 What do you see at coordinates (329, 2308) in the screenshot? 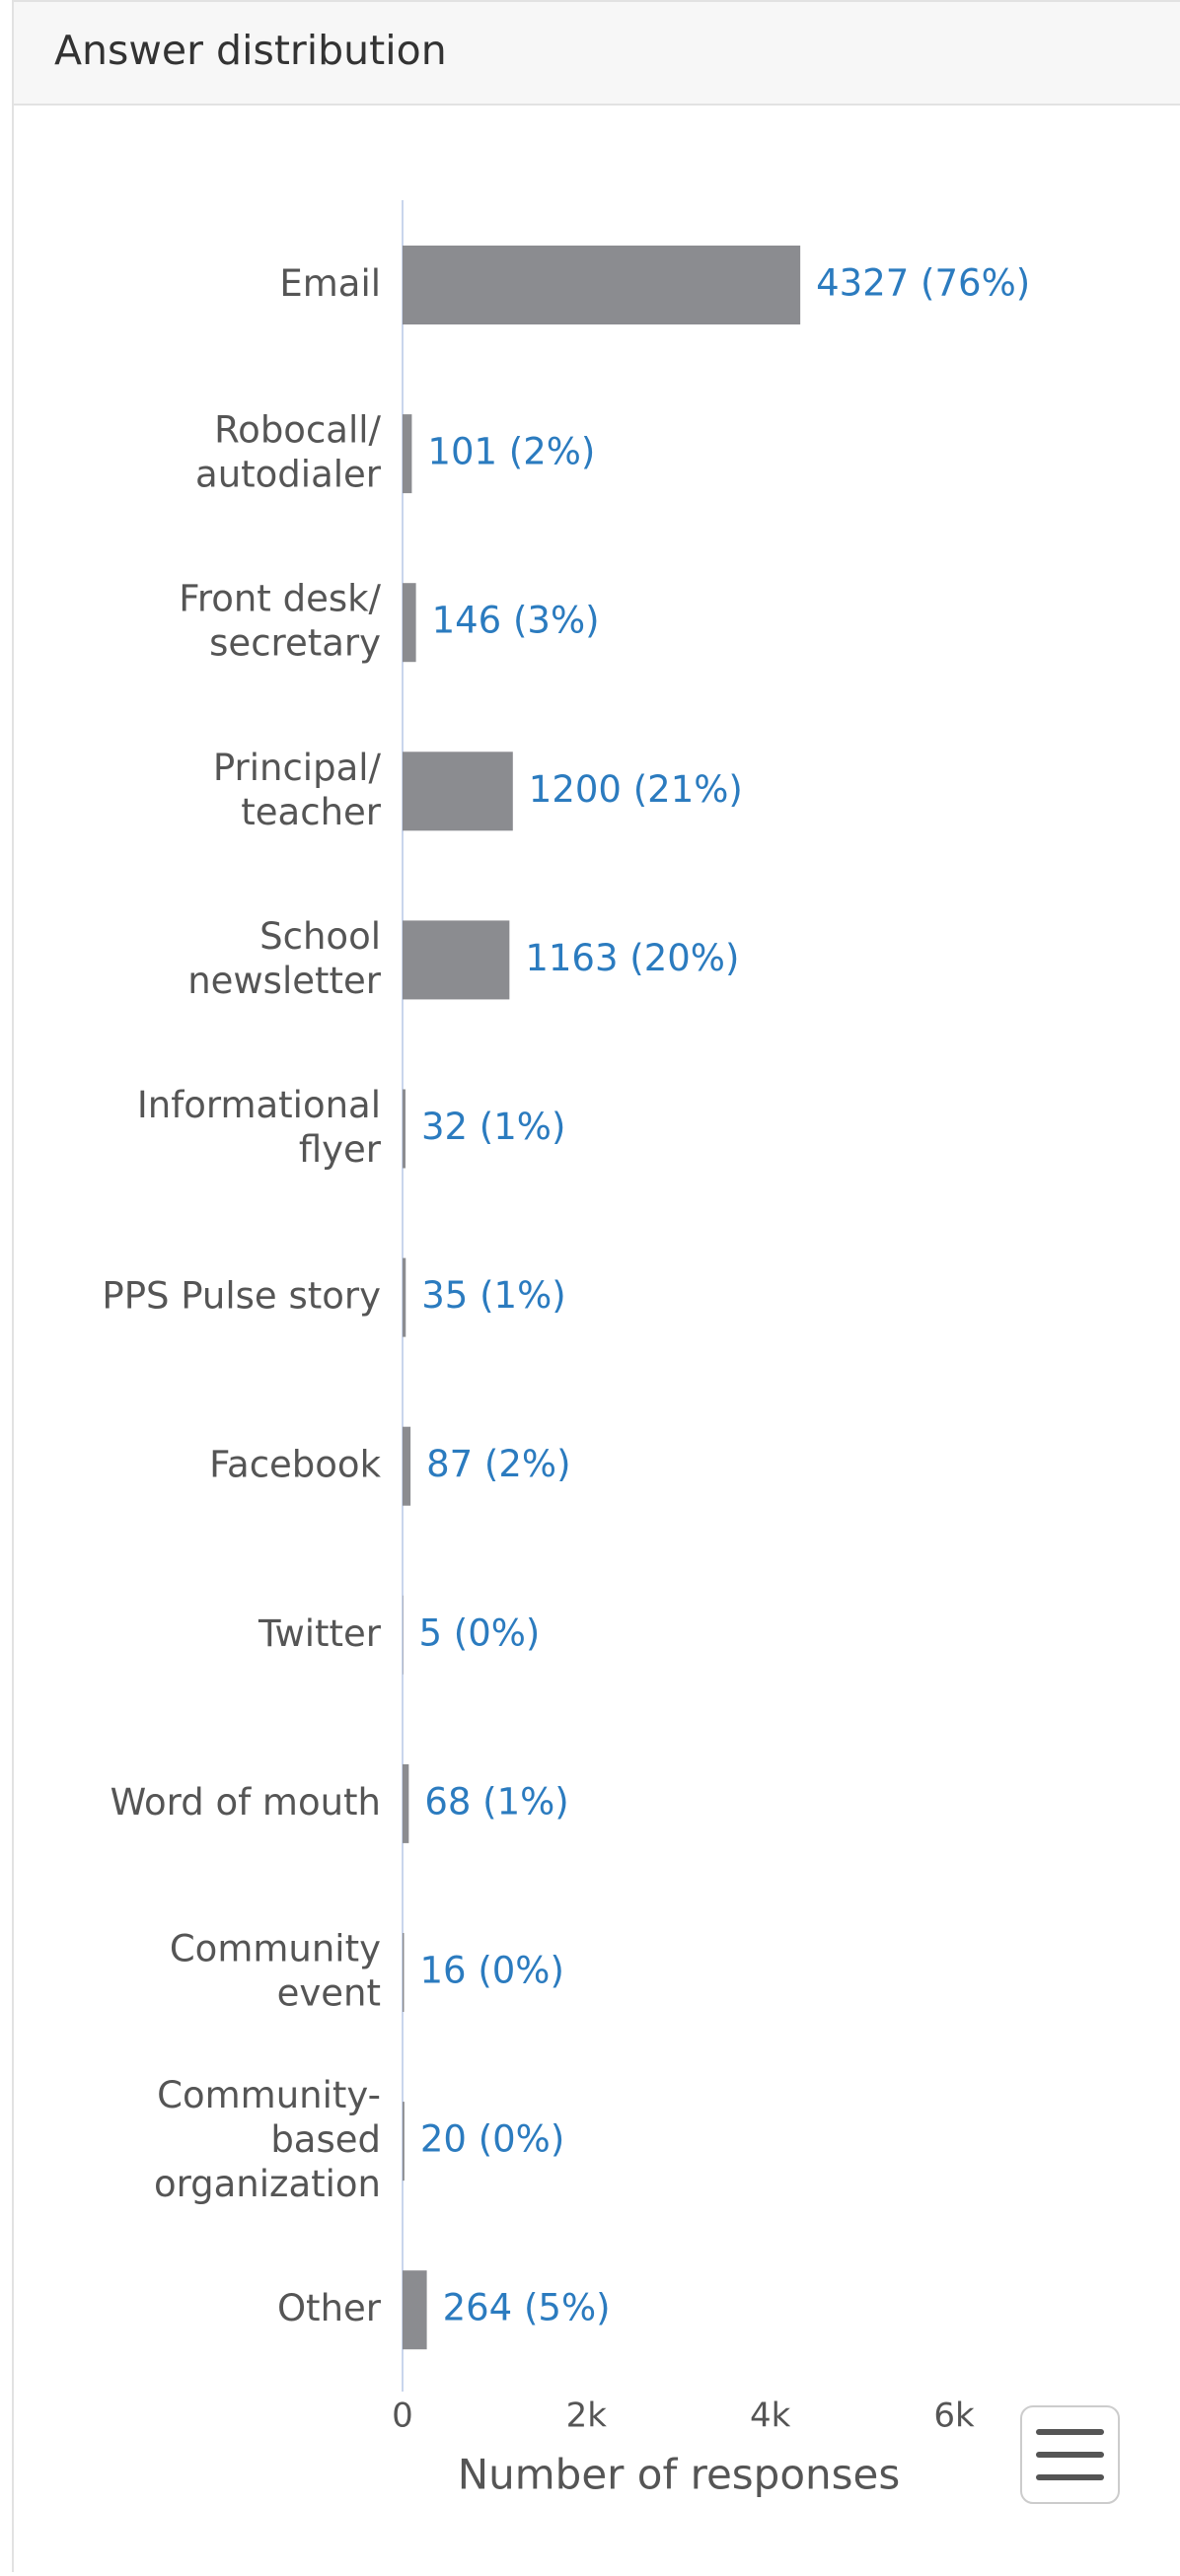
I see `y-tick-label: Other` at bounding box center [329, 2308].